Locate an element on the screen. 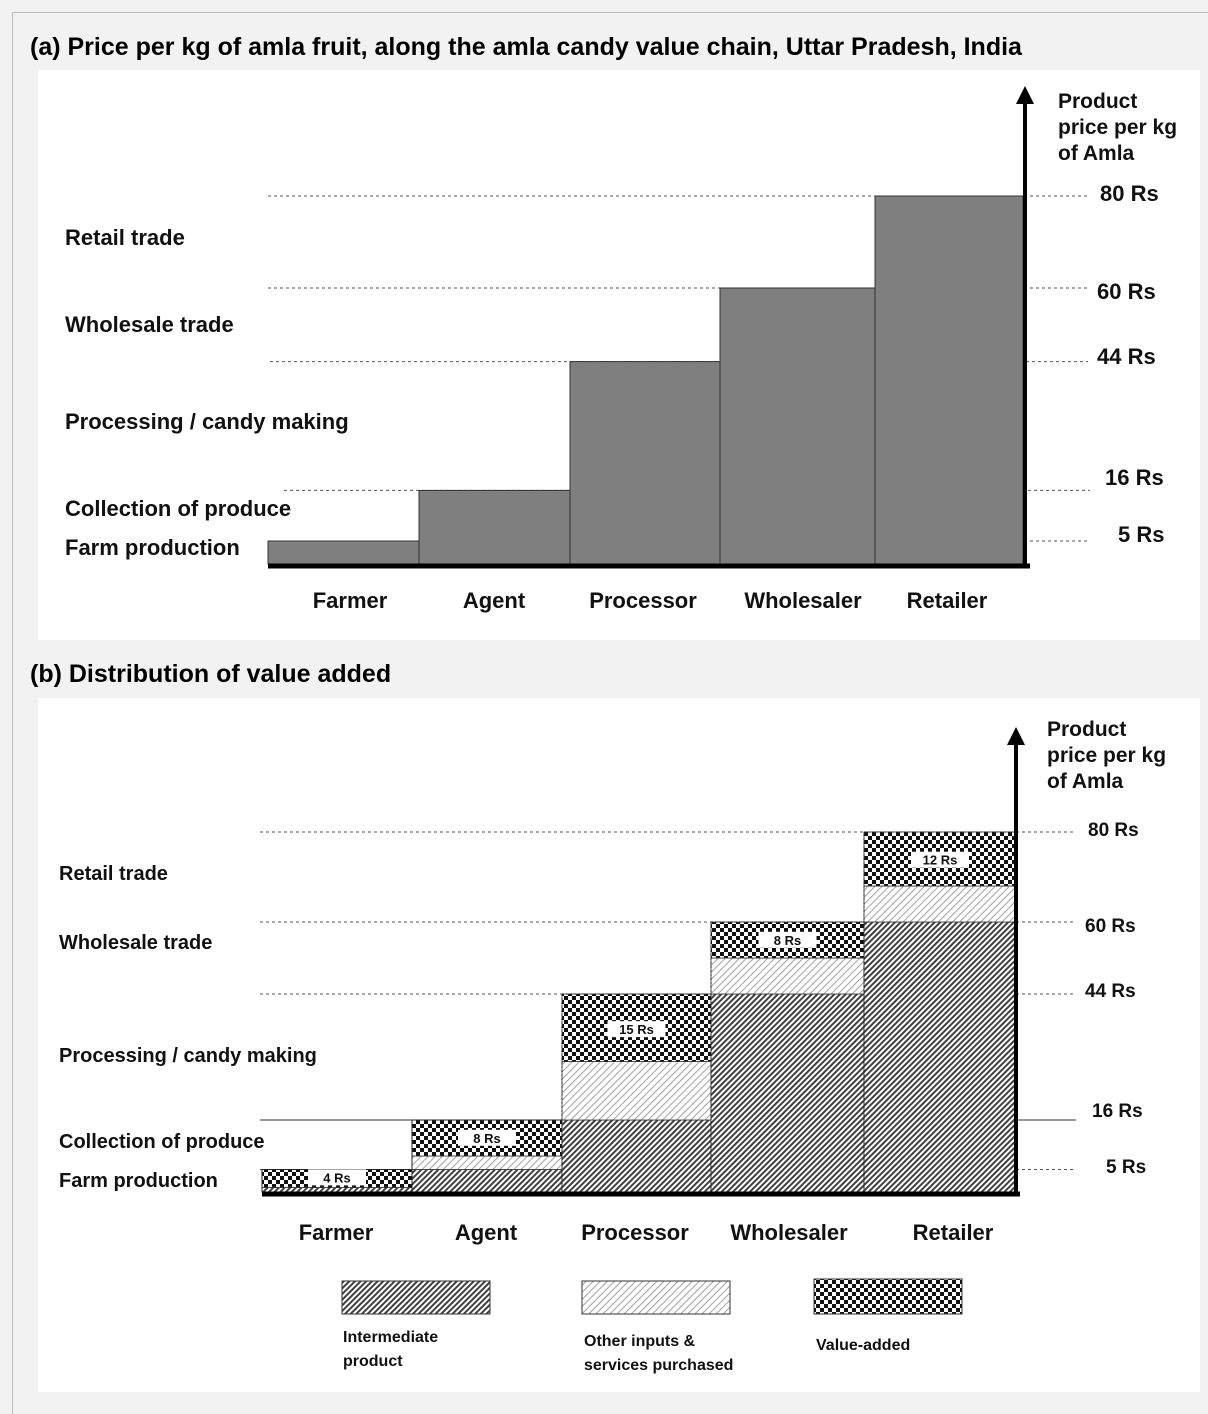  panel-a-actor-processor: Processor is located at coordinates (643, 600).